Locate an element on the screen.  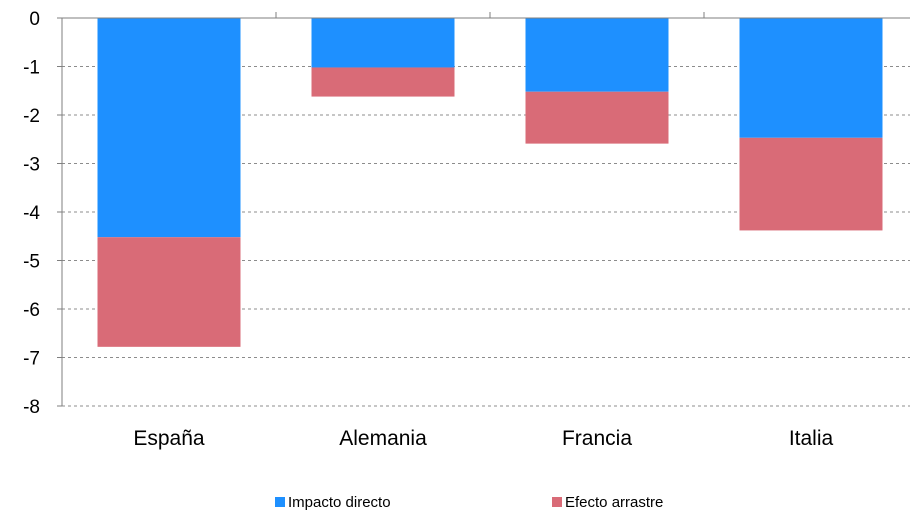
category-label: Alemania is located at coordinates (383, 438).